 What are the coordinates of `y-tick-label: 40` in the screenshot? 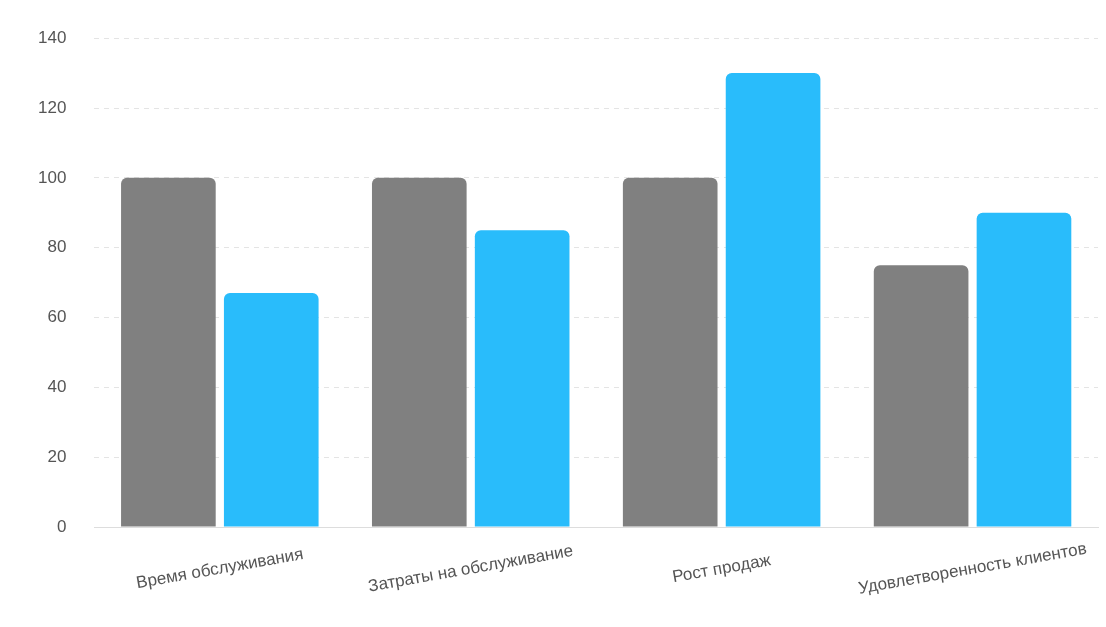 It's located at (57, 387).